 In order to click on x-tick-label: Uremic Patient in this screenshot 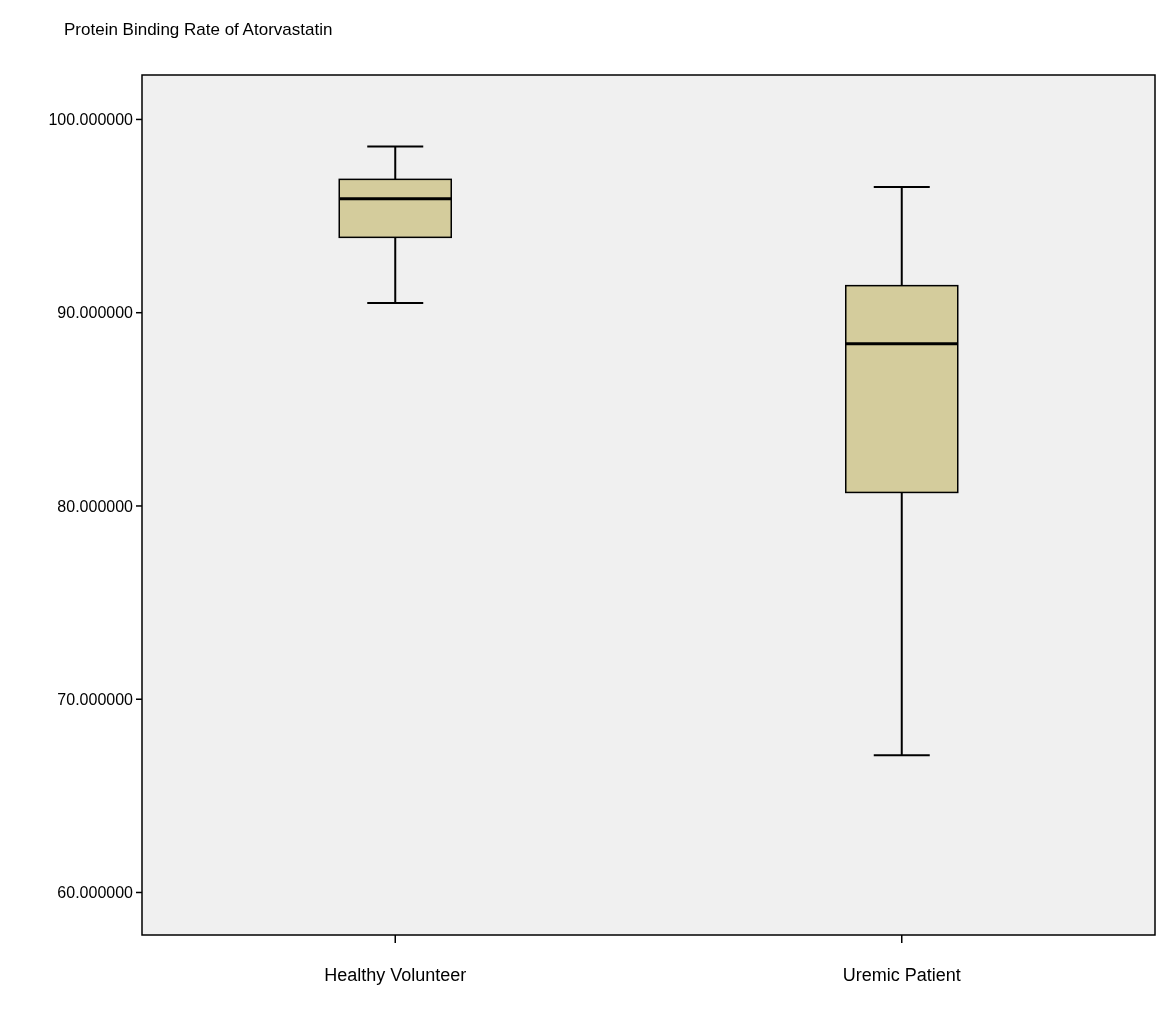, I will do `click(901, 975)`.